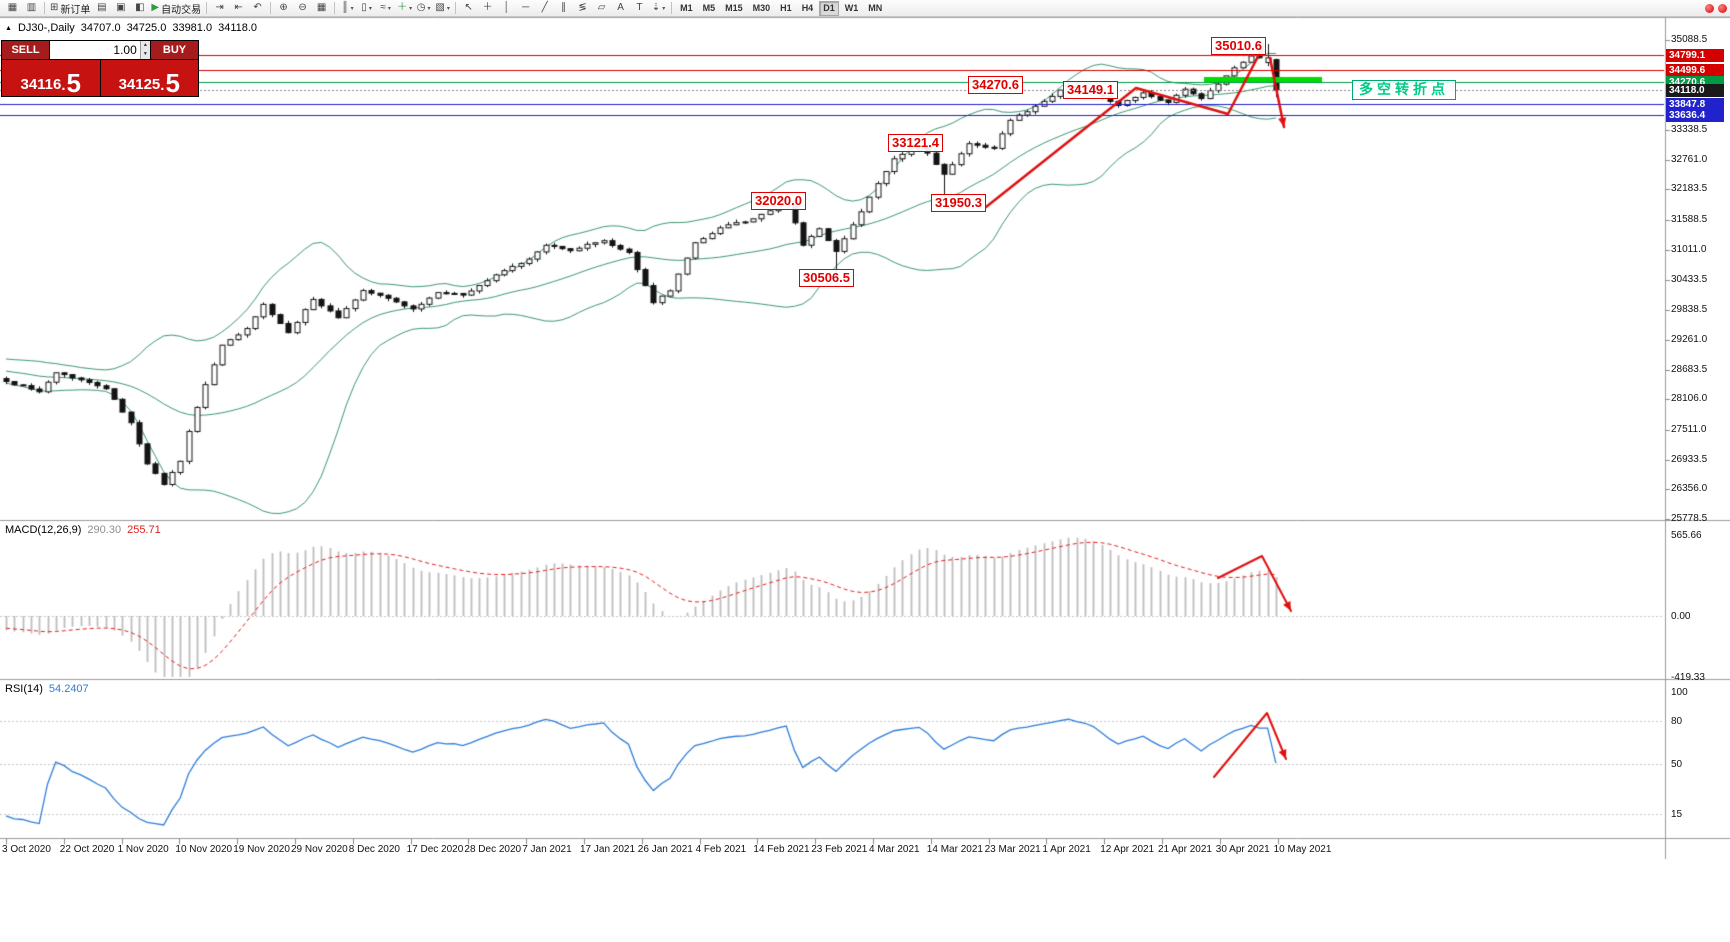  I want to click on indicators-icon: ＋, so click(402, 7).